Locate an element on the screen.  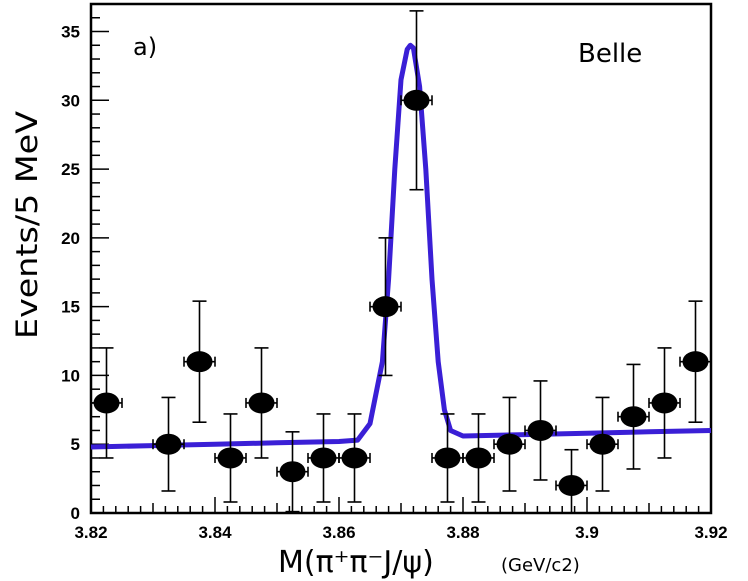
y-tick-label: 35 is located at coordinates (70, 32).